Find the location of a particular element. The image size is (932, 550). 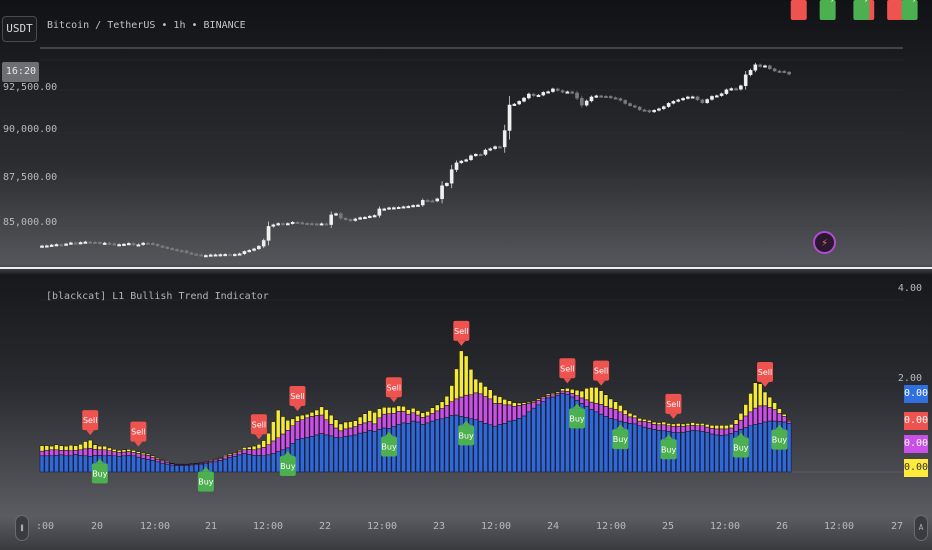

time-axis-label: 12:00 is located at coordinates (155, 526).